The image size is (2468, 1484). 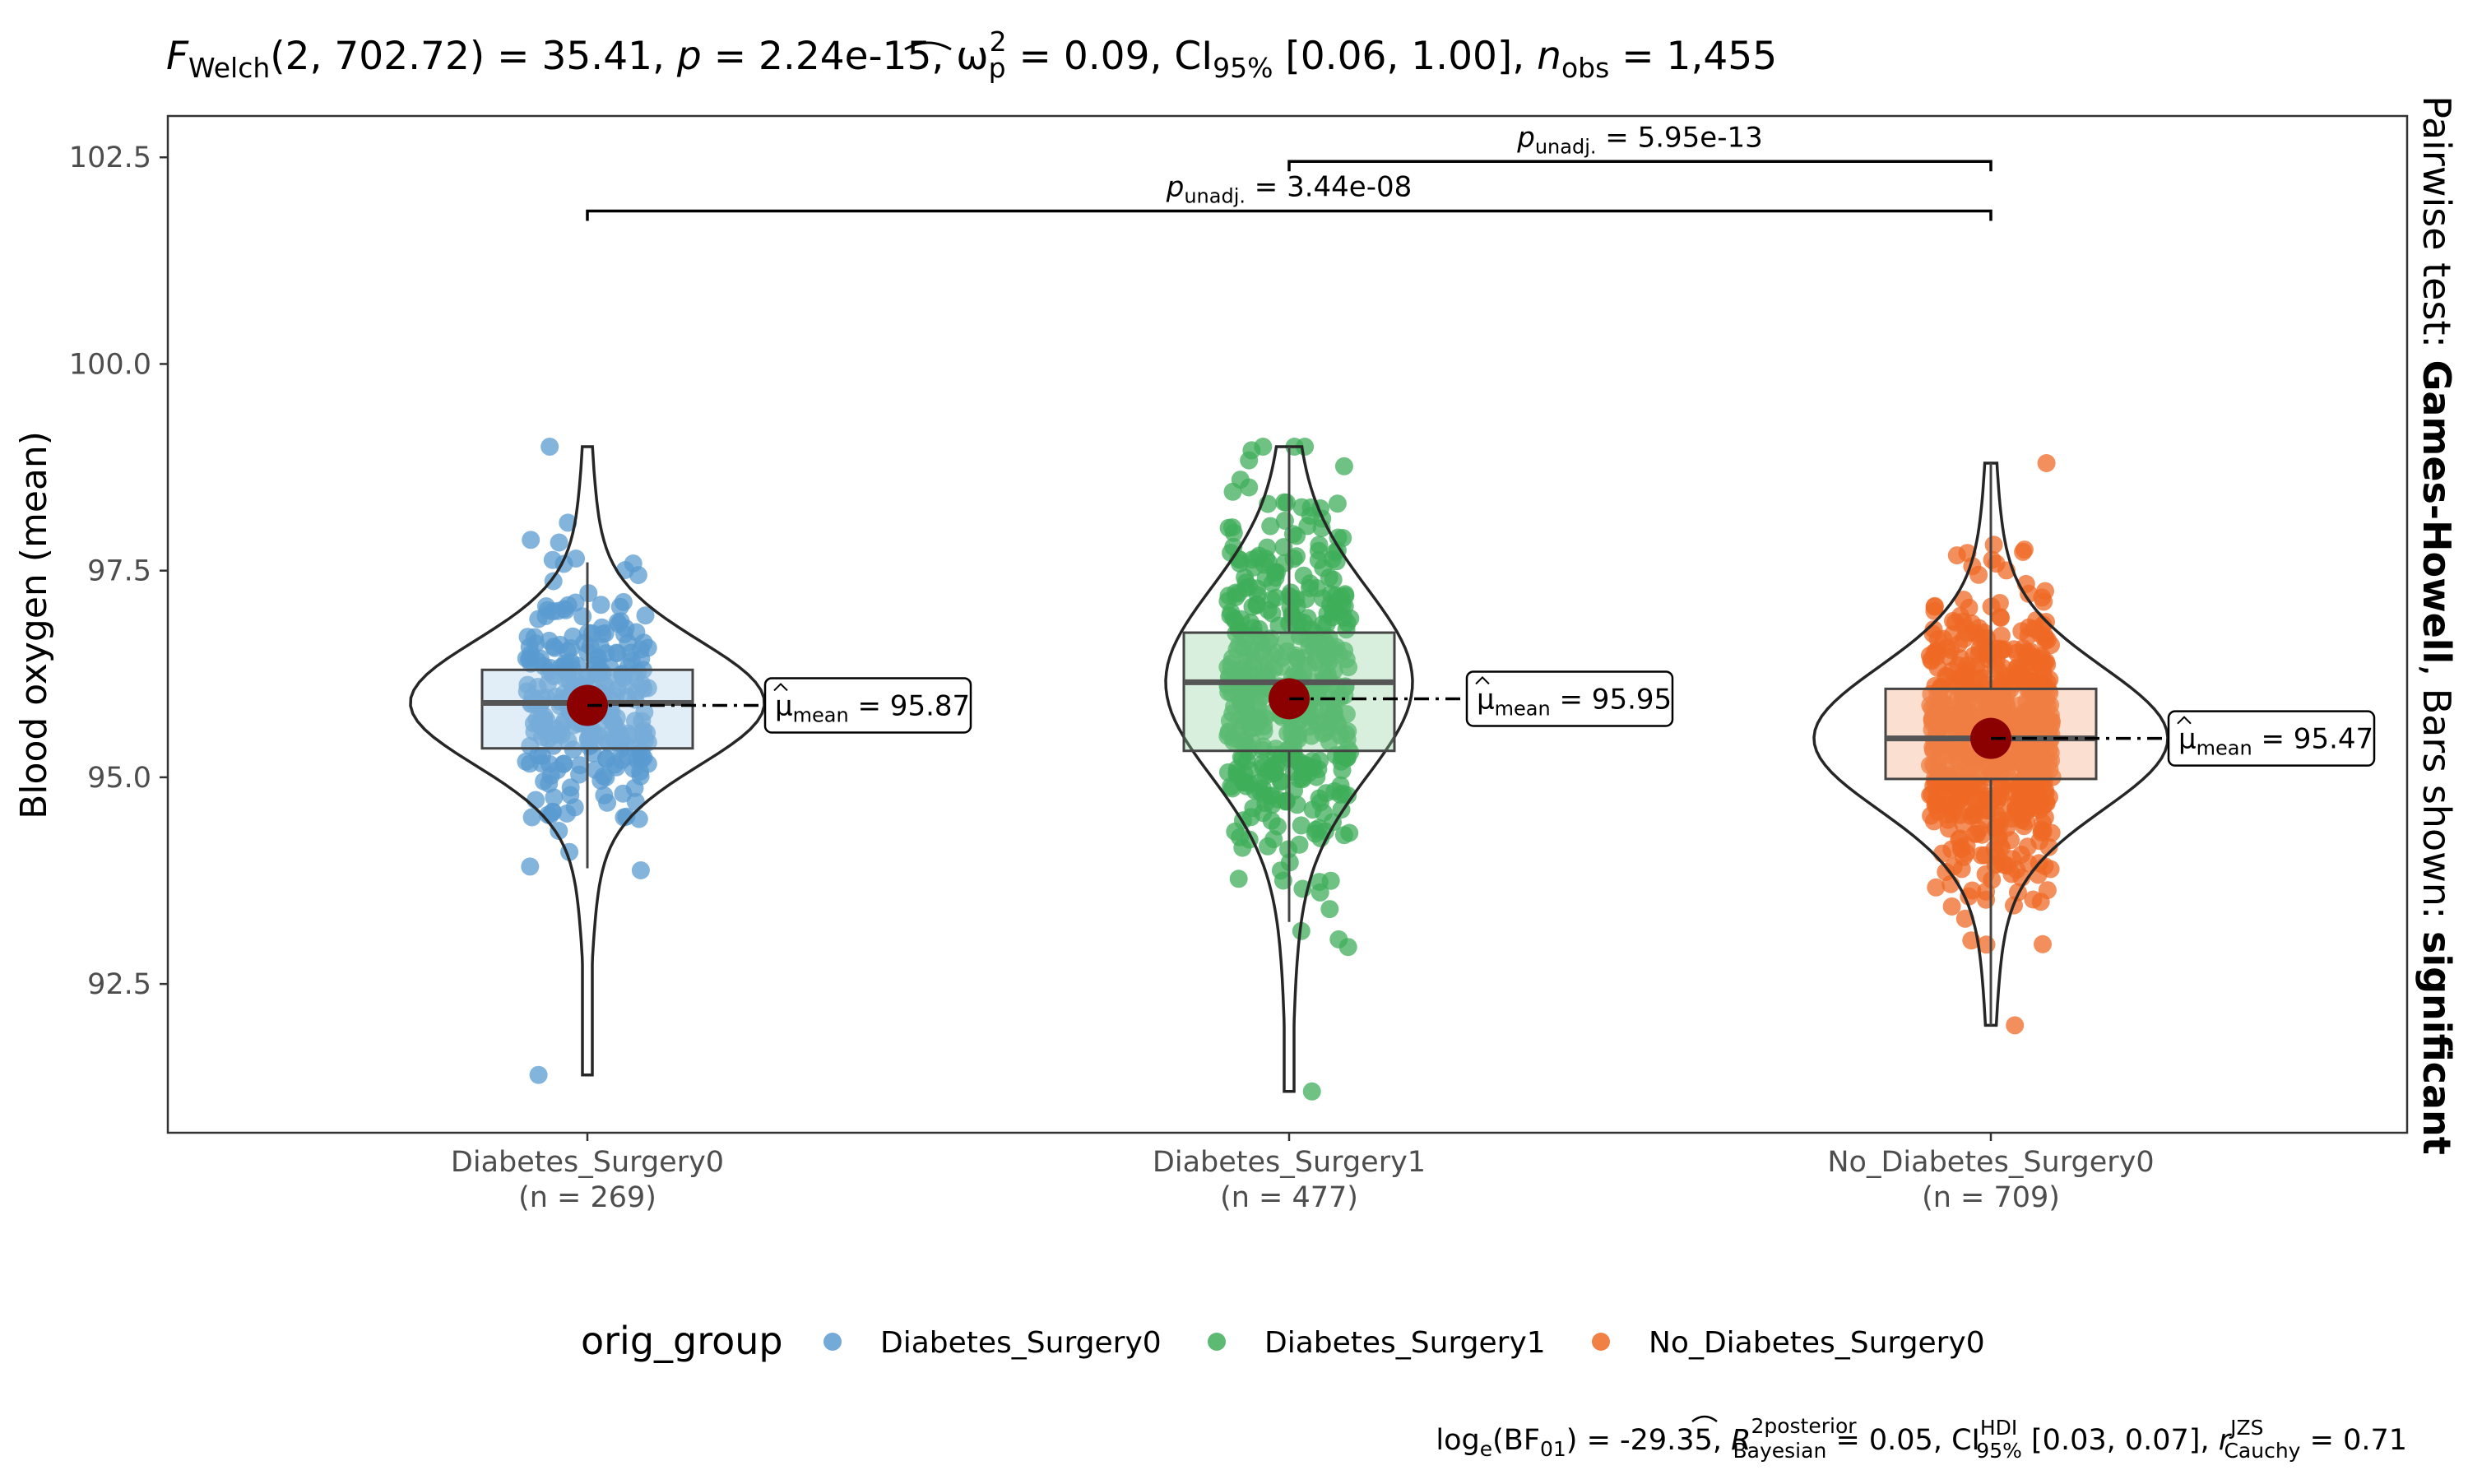 What do you see at coordinates (1601, 1342) in the screenshot?
I see `legend-key-no-diabetes-surgery0` at bounding box center [1601, 1342].